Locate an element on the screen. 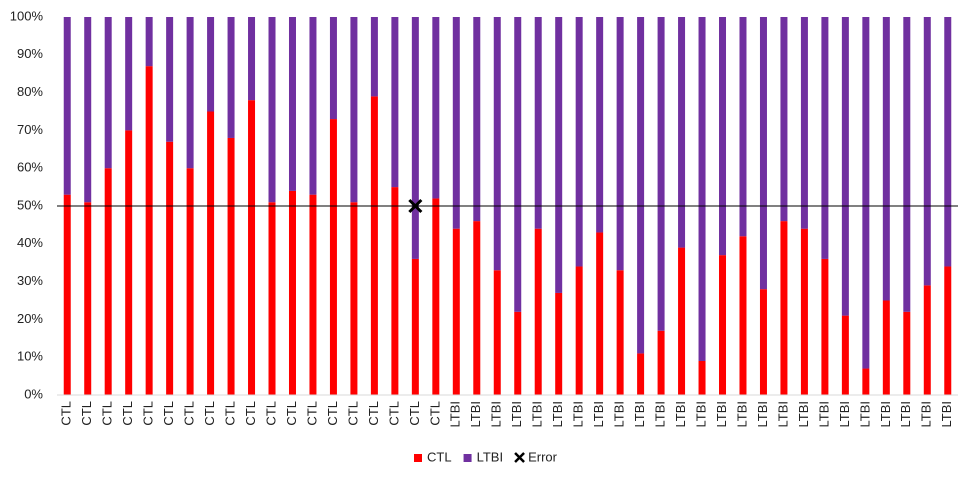 The height and width of the screenshot is (480, 975). y-tick-label: 0% is located at coordinates (33, 393).